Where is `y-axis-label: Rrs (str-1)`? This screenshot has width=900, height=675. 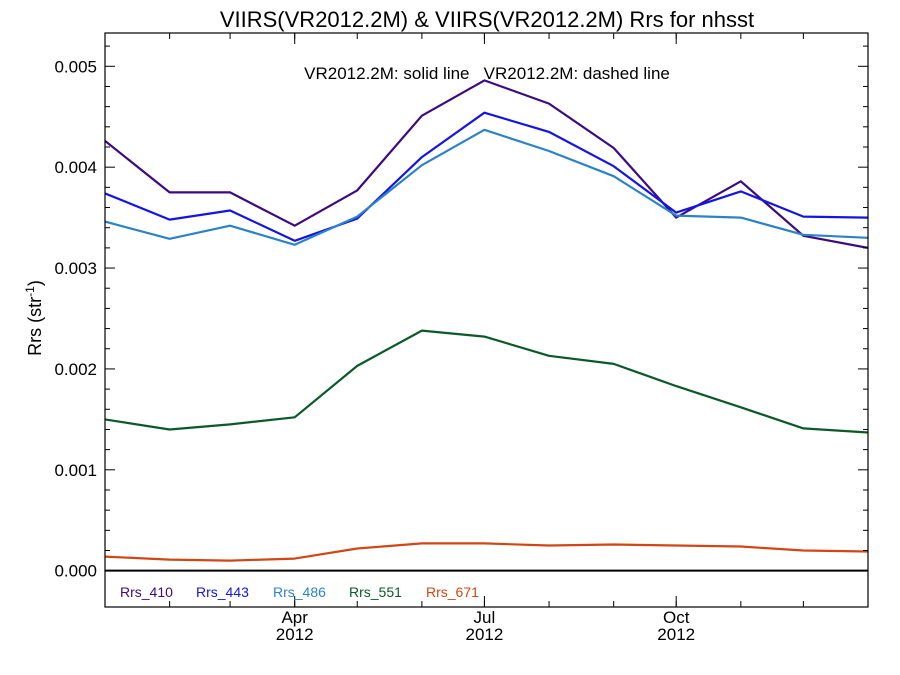 y-axis-label: Rrs (str-1) is located at coordinates (34, 318).